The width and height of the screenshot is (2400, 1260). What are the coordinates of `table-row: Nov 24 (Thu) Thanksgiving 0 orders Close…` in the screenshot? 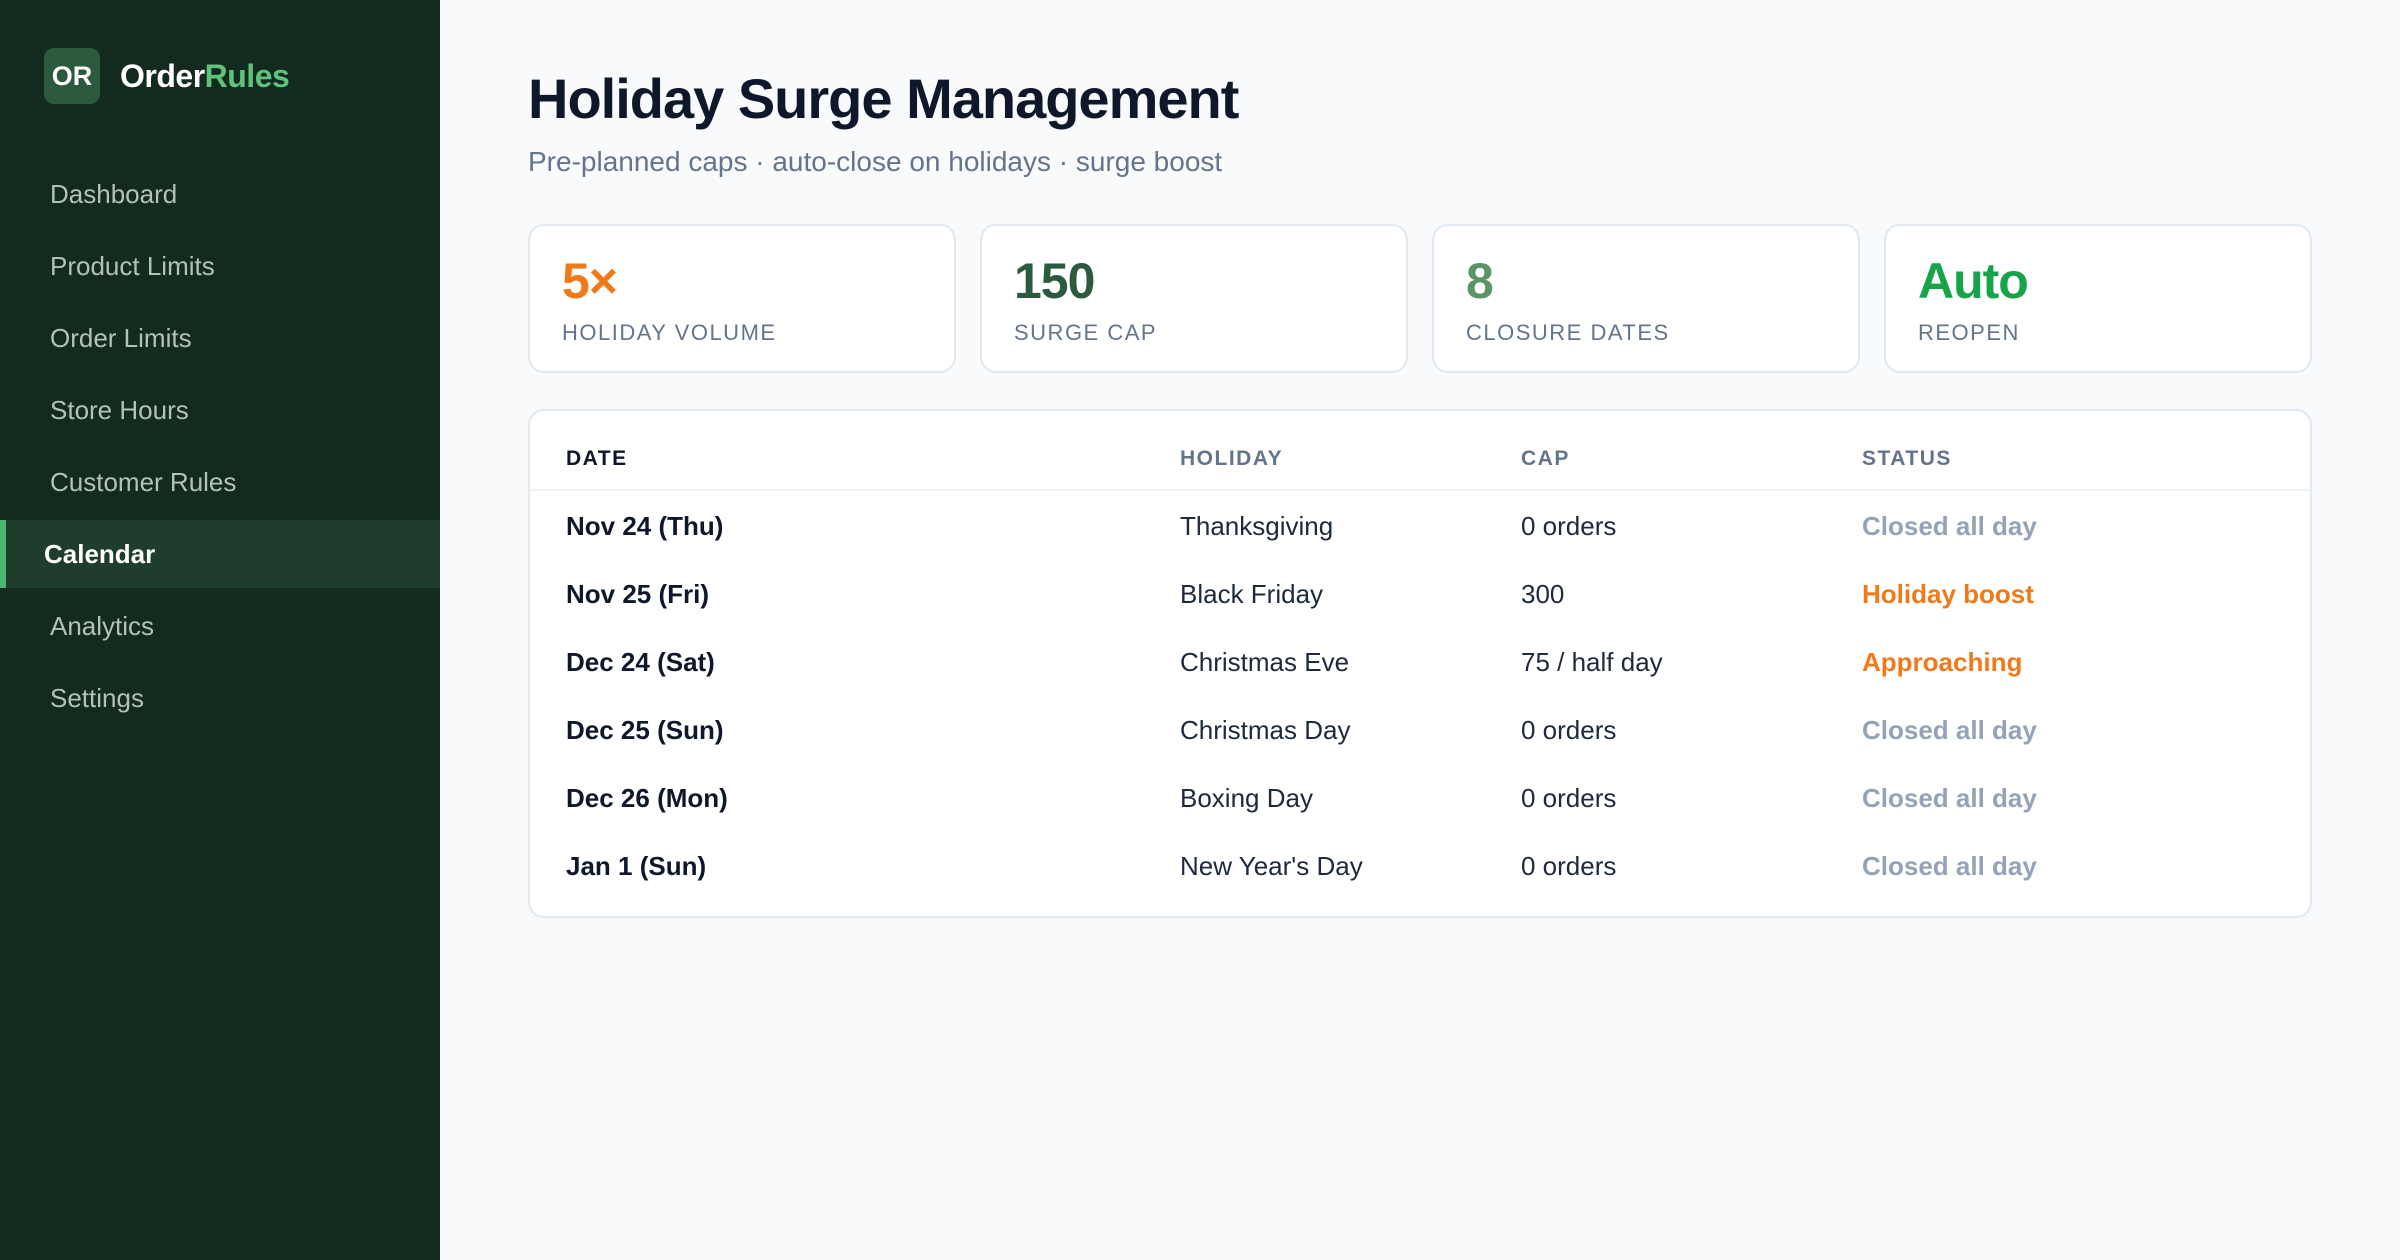 It's located at (1420, 525).